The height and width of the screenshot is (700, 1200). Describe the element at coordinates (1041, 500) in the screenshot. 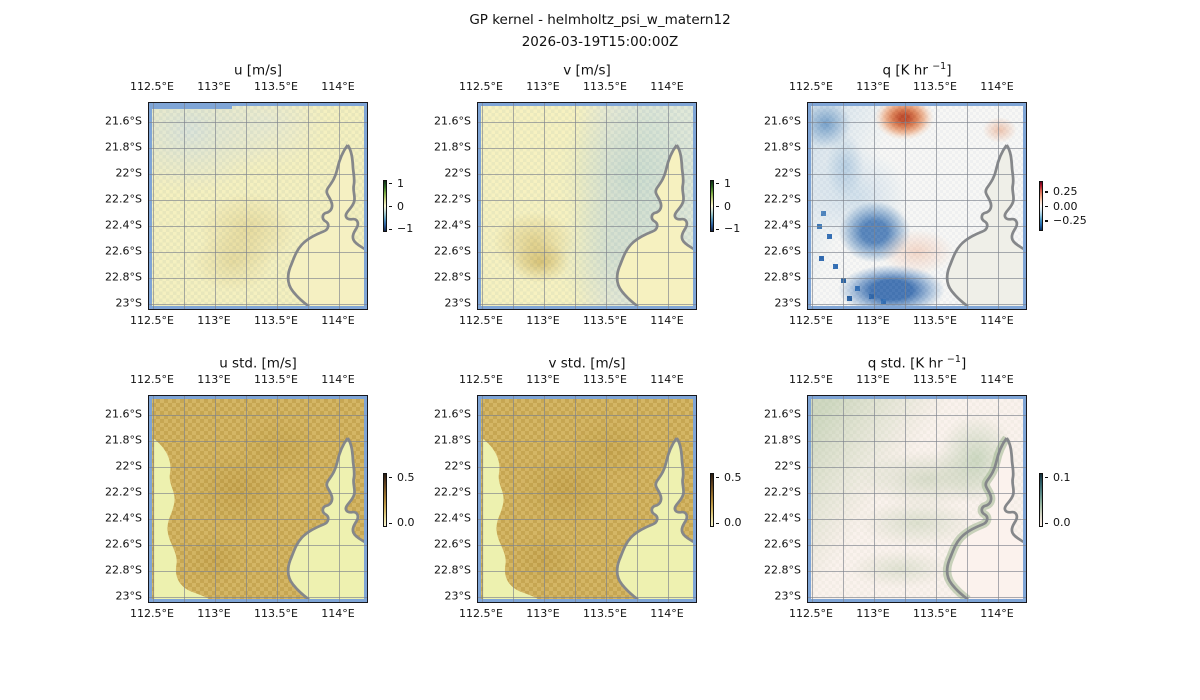

I see `colorbar-strip-q-std` at that location.